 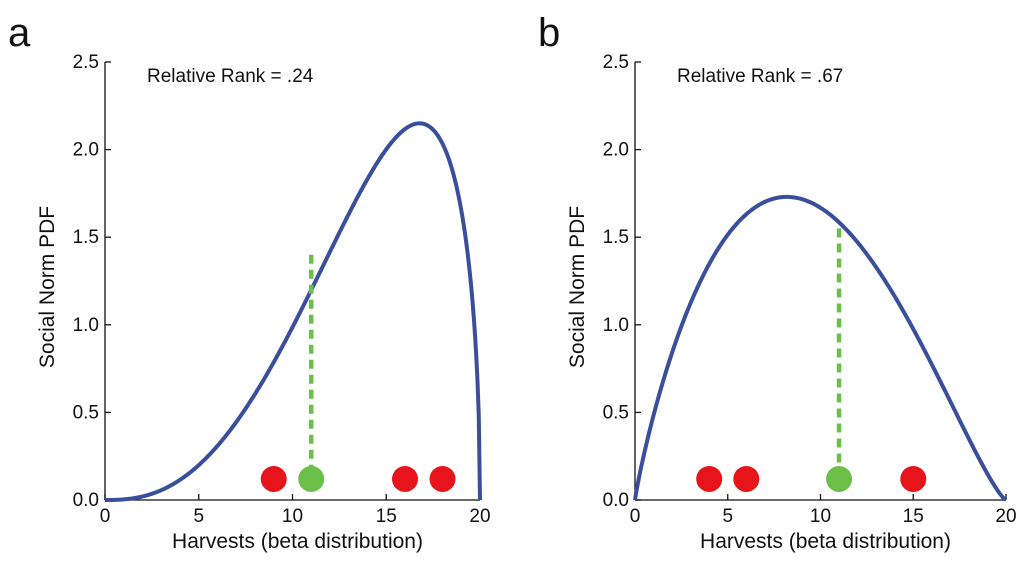 I want to click on panel-label: a, so click(x=19, y=33).